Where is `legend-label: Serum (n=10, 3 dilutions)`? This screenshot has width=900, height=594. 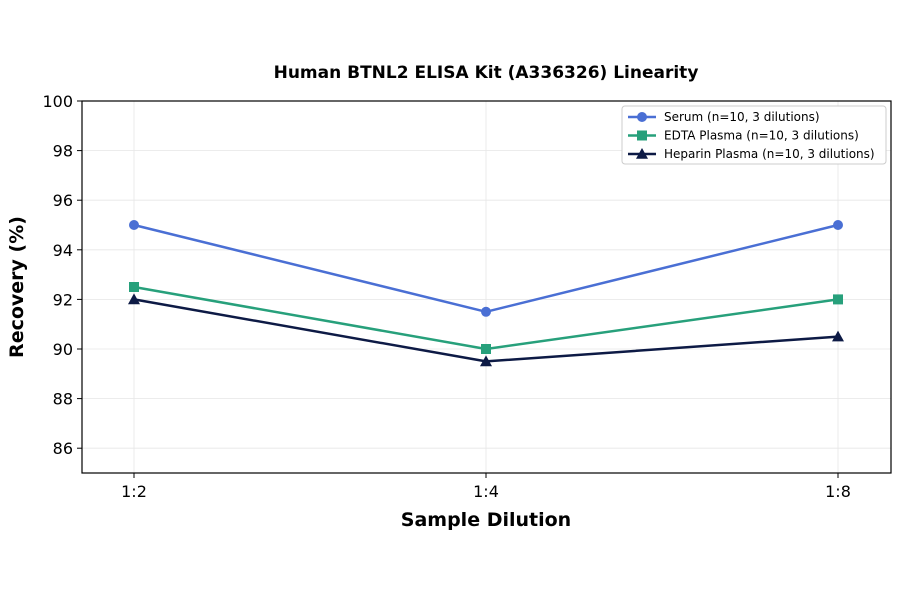
legend-label: Serum (n=10, 3 dilutions) is located at coordinates (742, 117).